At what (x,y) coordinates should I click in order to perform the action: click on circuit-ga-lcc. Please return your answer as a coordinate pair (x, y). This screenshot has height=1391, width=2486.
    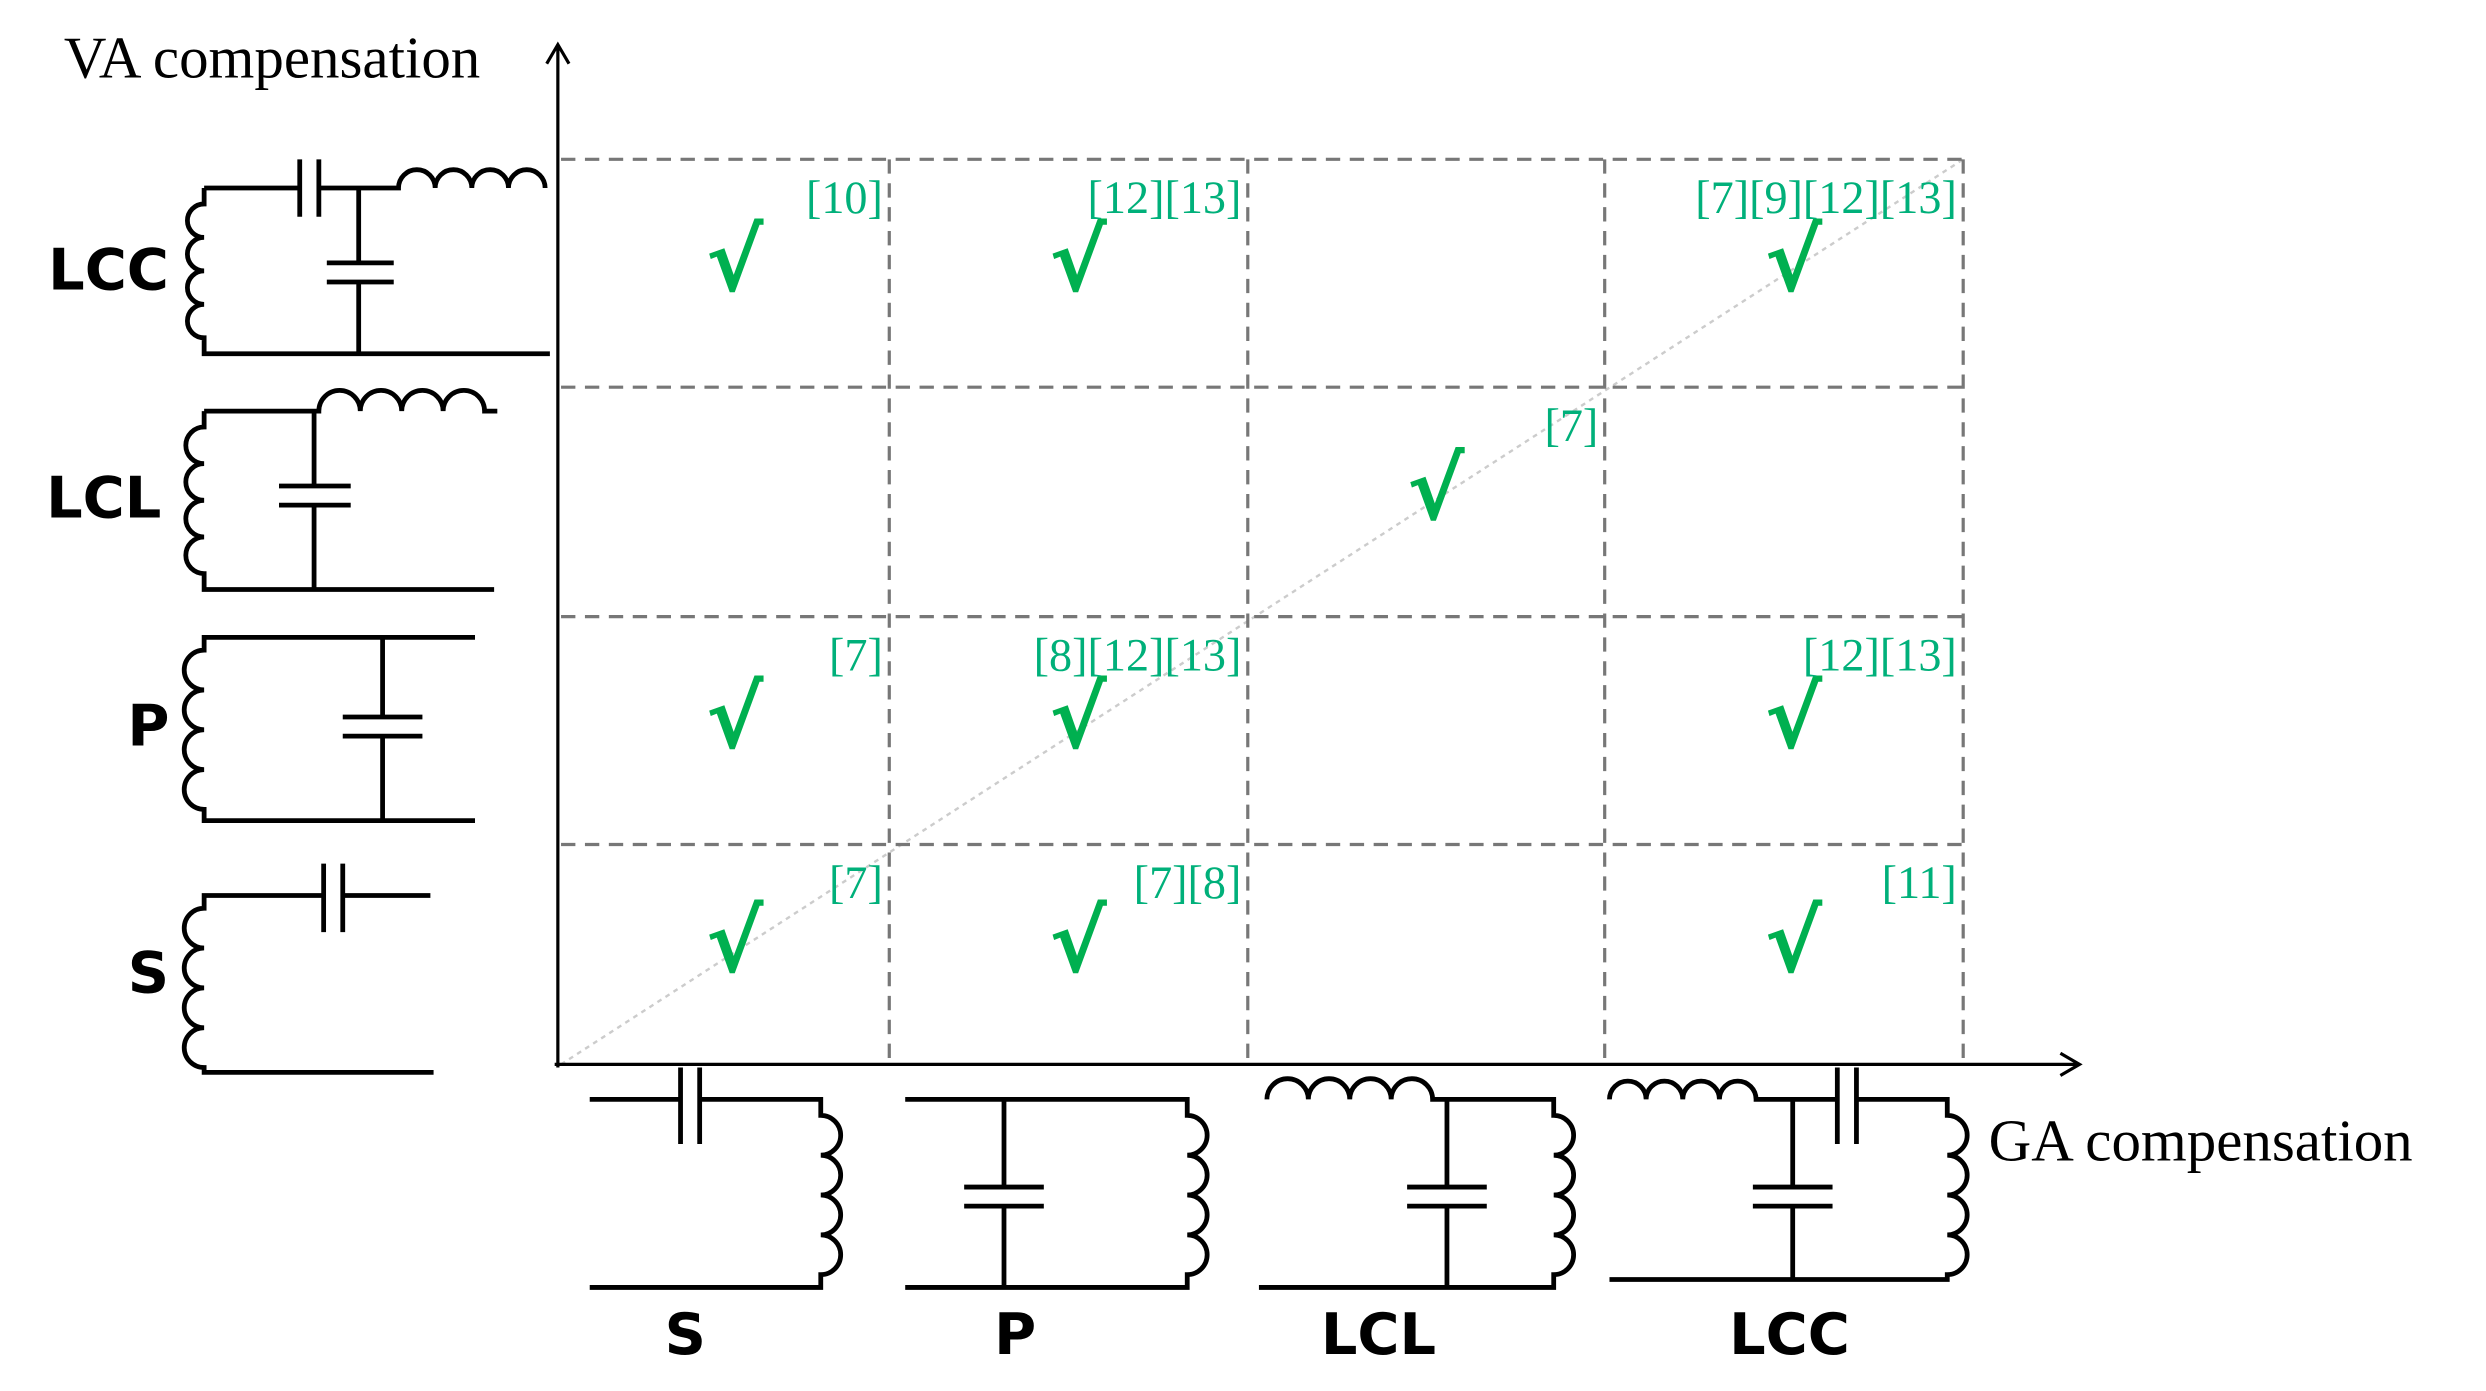
    Looking at the image, I should click on (1788, 1174).